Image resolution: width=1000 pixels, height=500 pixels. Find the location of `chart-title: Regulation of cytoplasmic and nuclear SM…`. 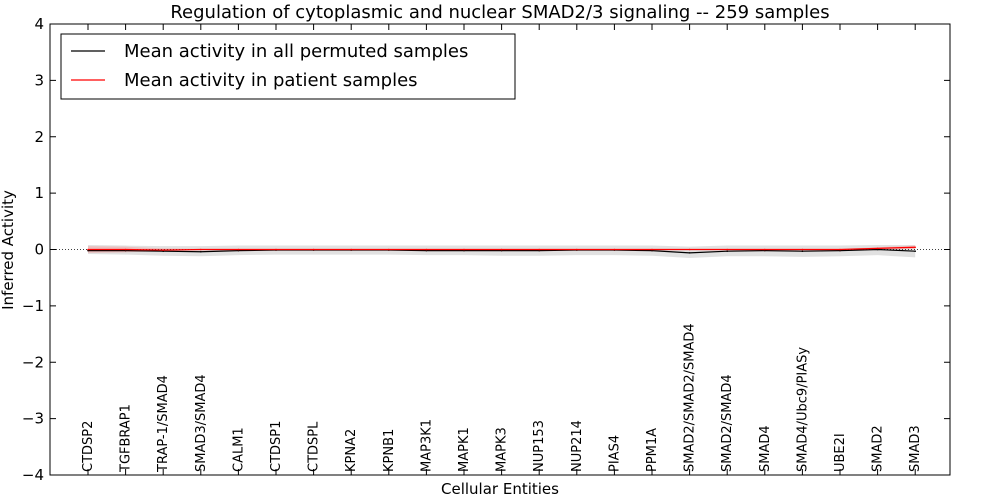

chart-title: Regulation of cytoplasmic and nuclear SM… is located at coordinates (499, 12).